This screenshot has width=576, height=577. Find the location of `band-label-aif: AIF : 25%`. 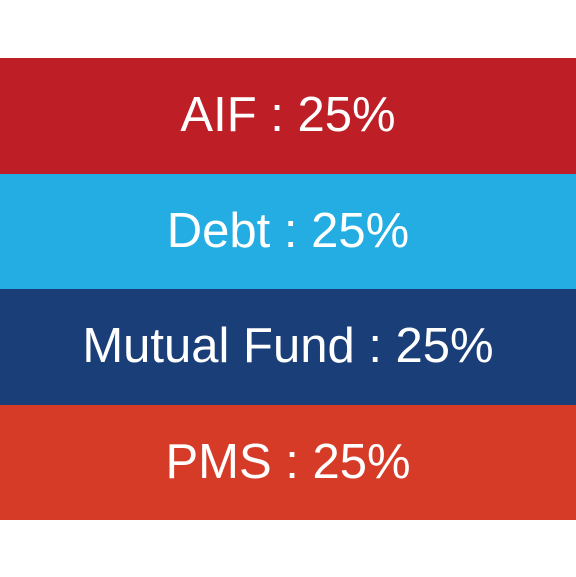

band-label-aif: AIF : 25% is located at coordinates (288, 115).